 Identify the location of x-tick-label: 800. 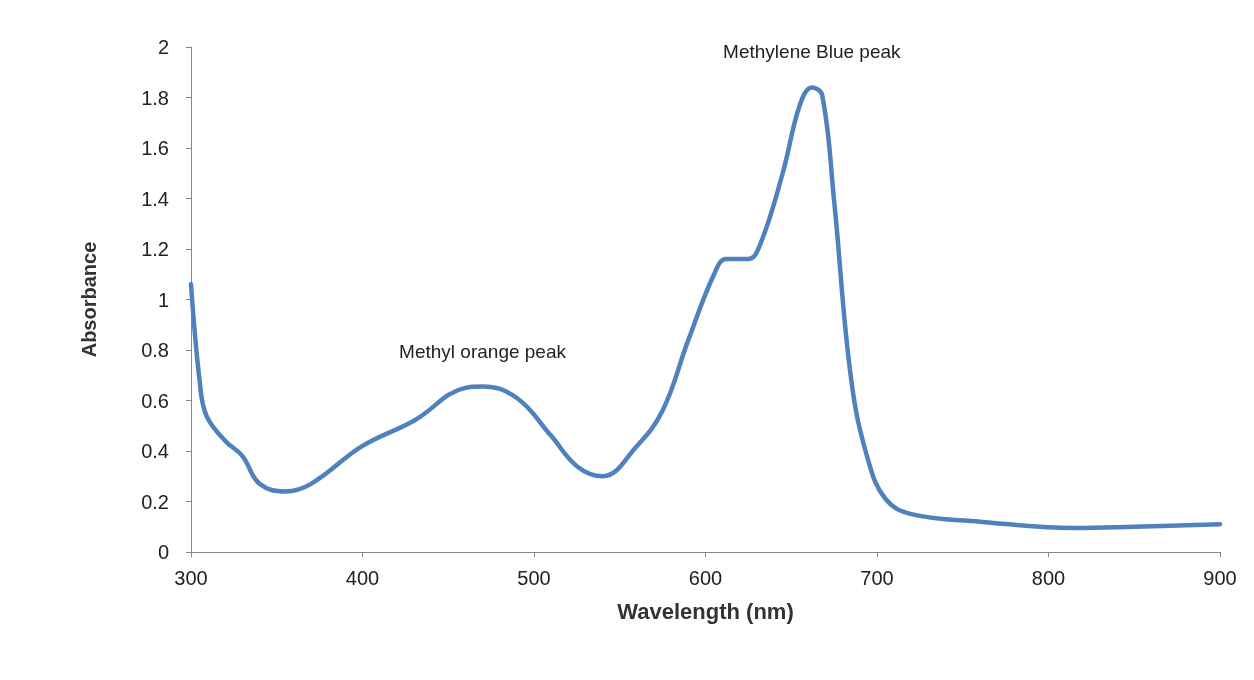
(1048, 578).